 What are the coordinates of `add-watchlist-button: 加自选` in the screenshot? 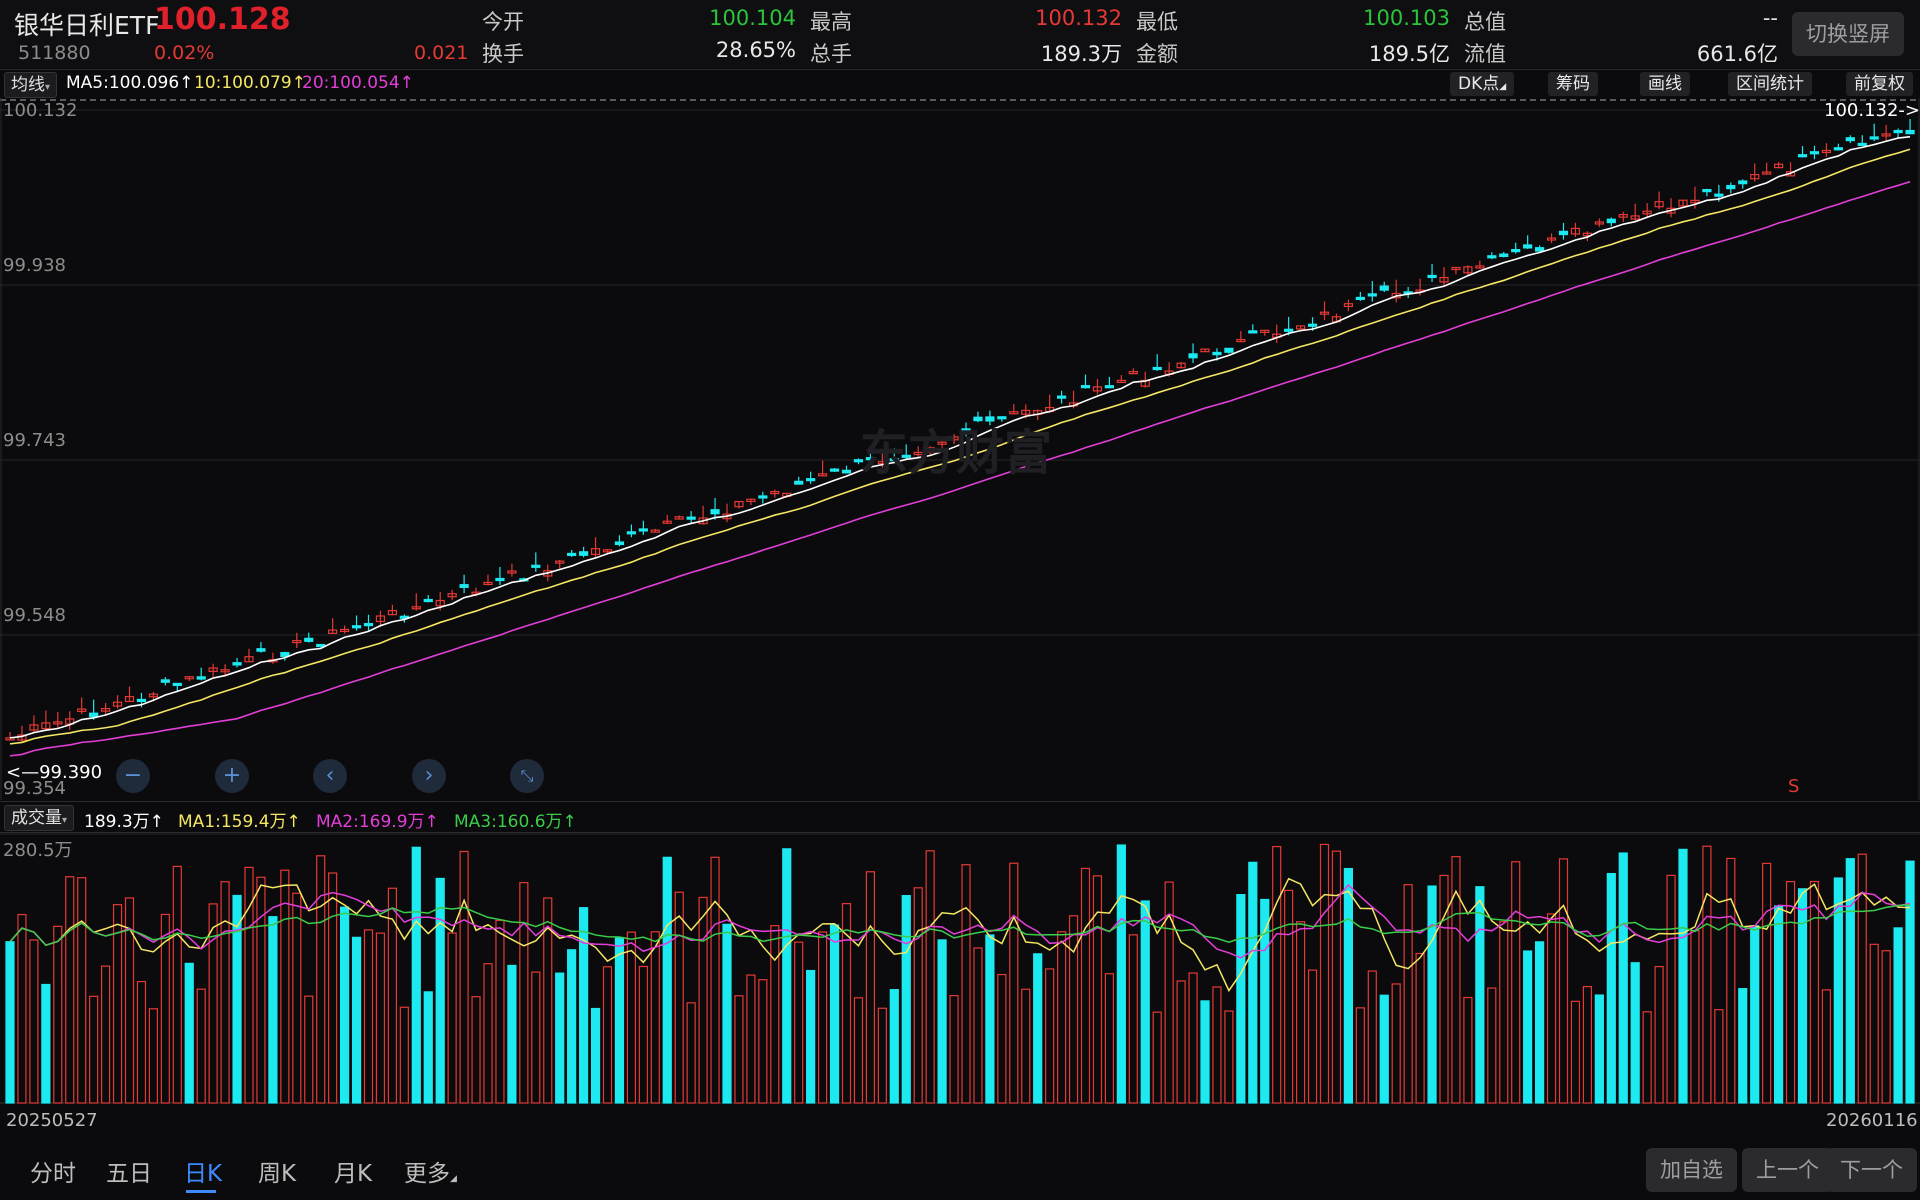 It's located at (1691, 1170).